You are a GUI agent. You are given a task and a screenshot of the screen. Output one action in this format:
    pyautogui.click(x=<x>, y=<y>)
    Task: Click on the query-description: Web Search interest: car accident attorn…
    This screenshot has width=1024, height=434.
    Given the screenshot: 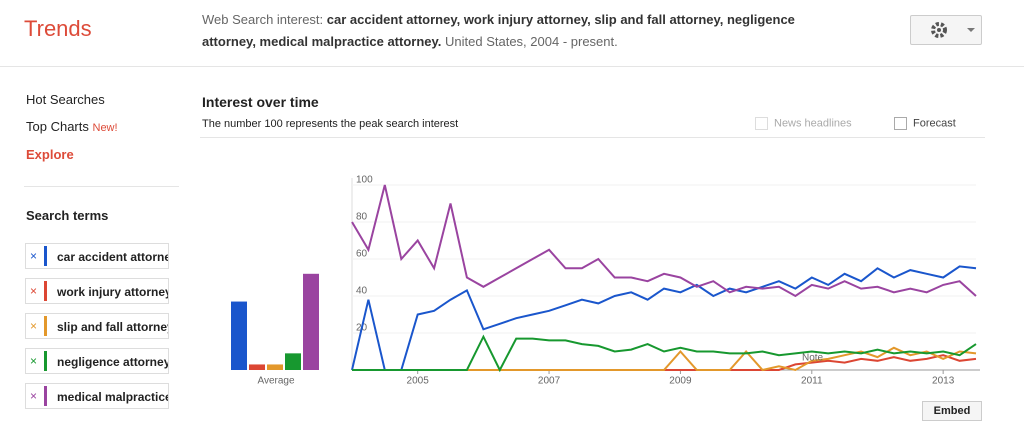 What is the action you would take?
    pyautogui.click(x=522, y=31)
    